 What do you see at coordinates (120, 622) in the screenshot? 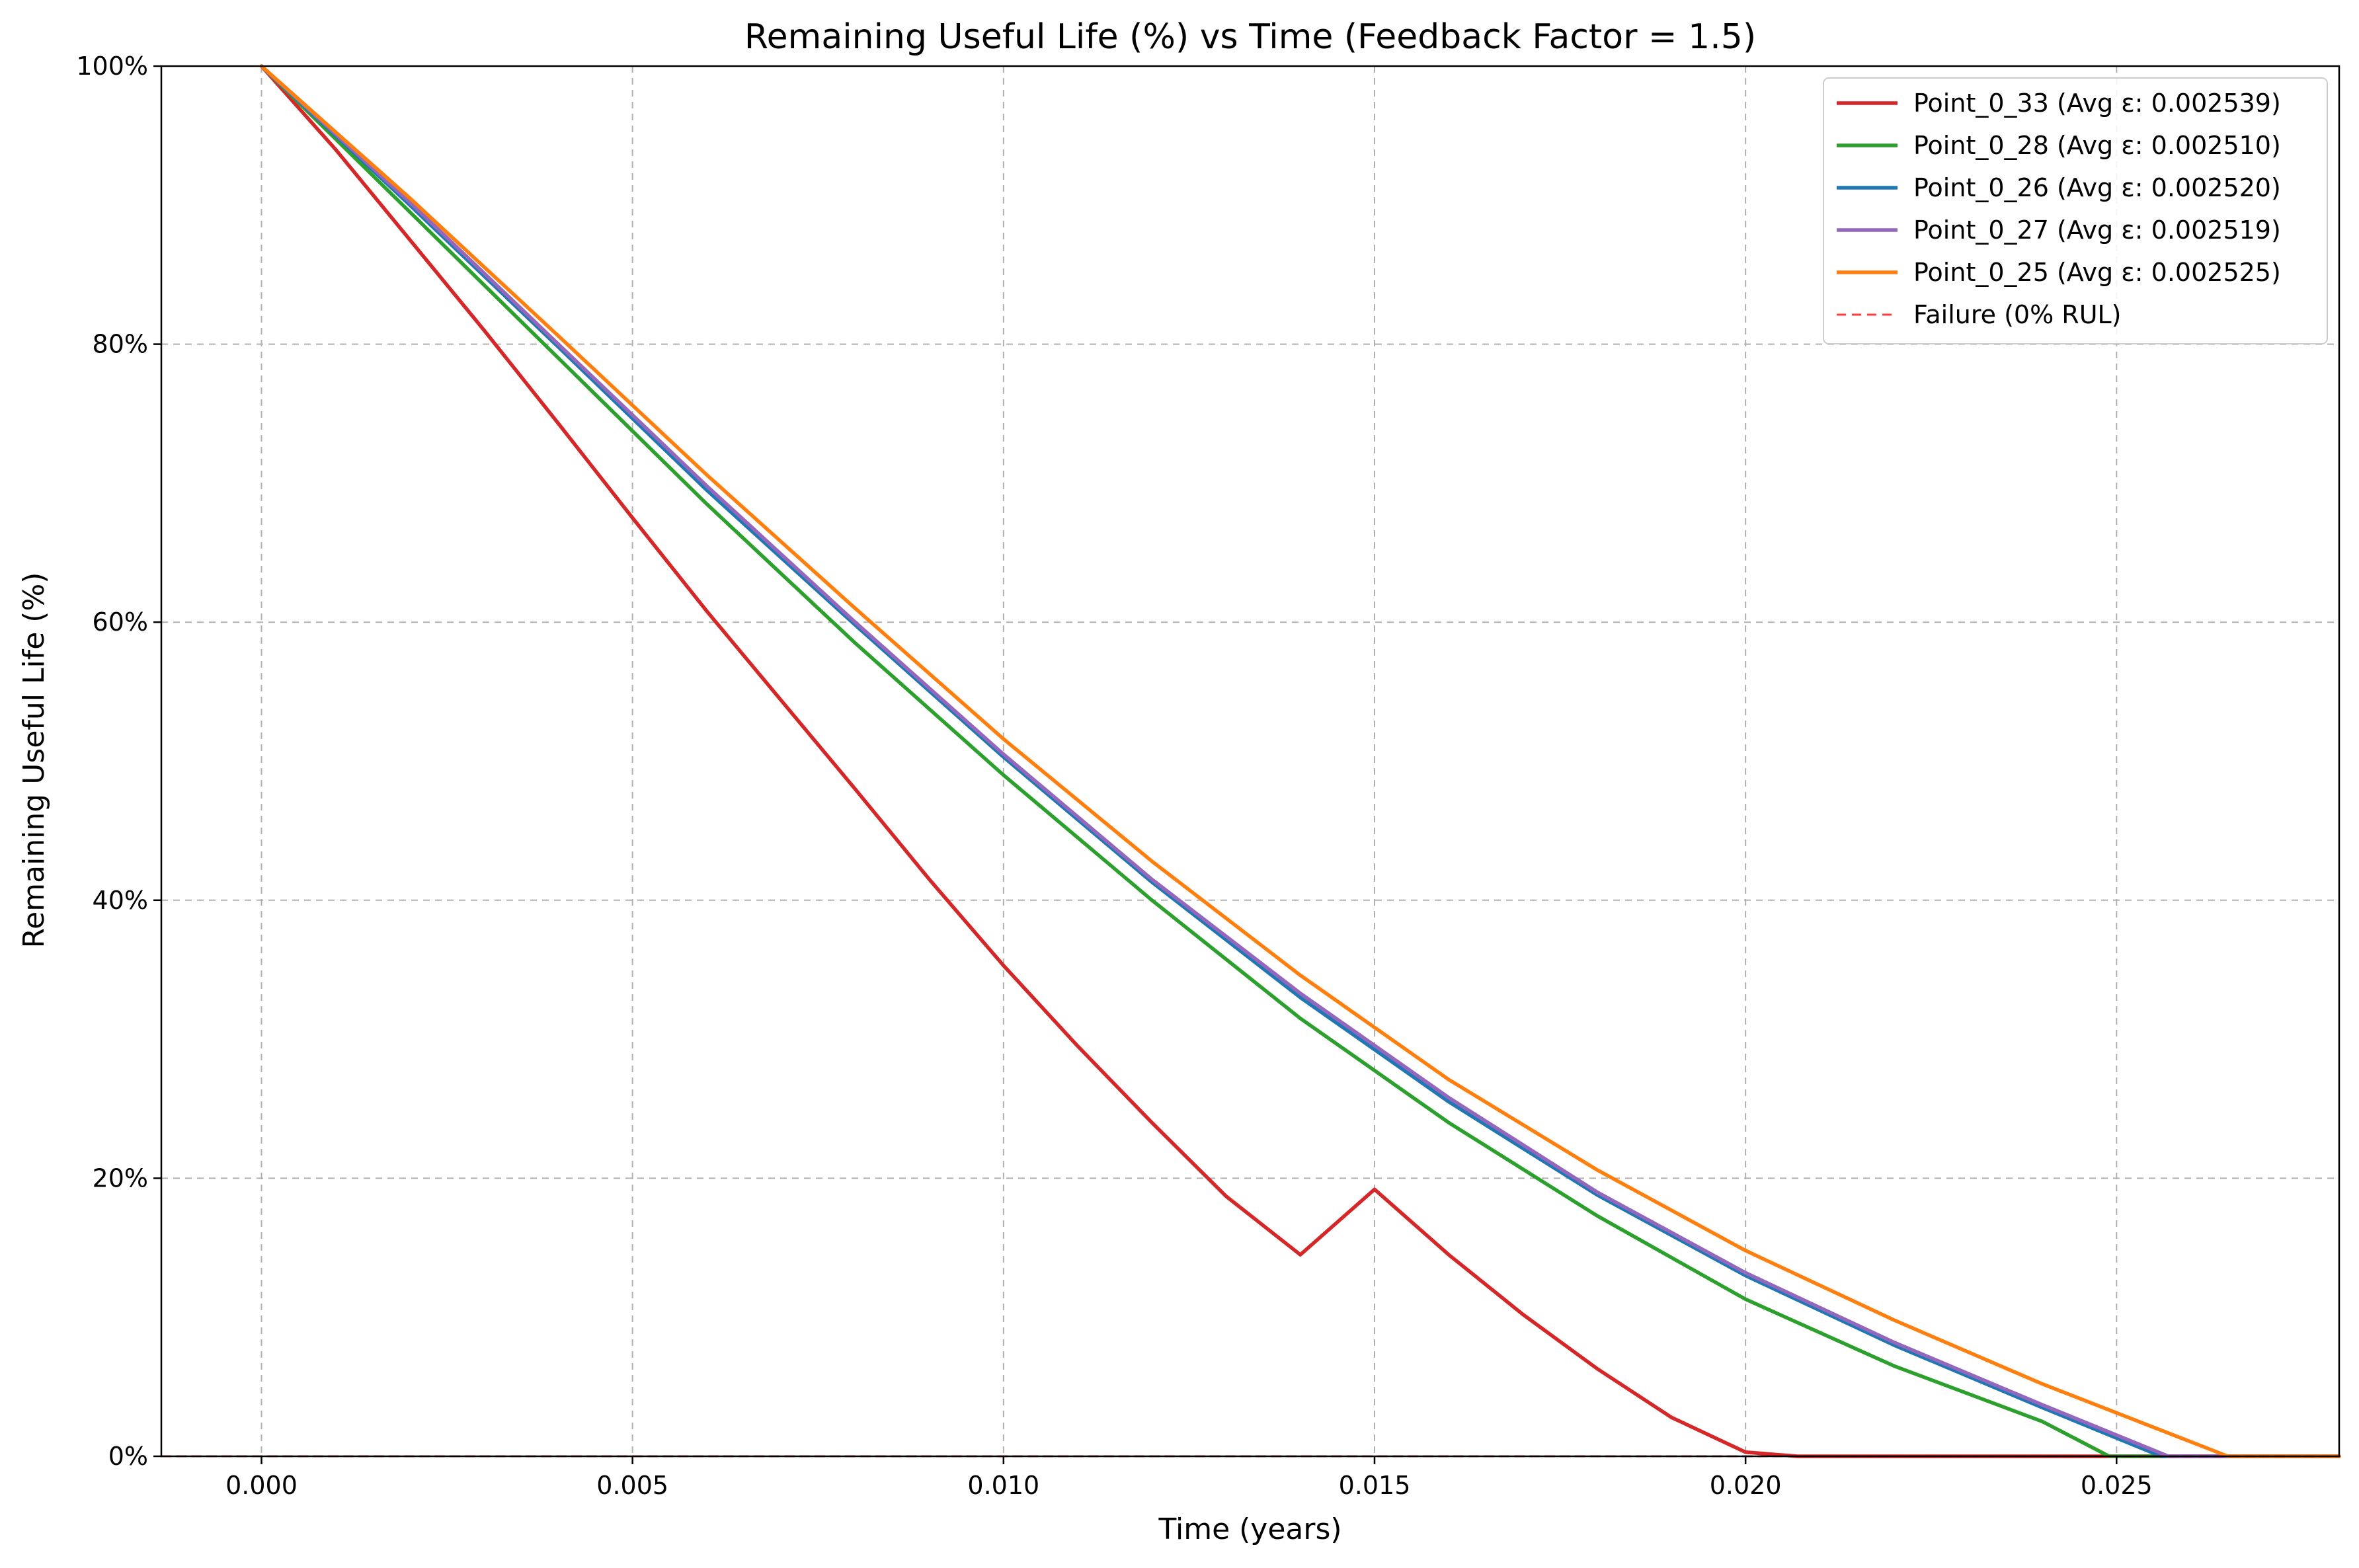
I see `y-tick-label: 60%` at bounding box center [120, 622].